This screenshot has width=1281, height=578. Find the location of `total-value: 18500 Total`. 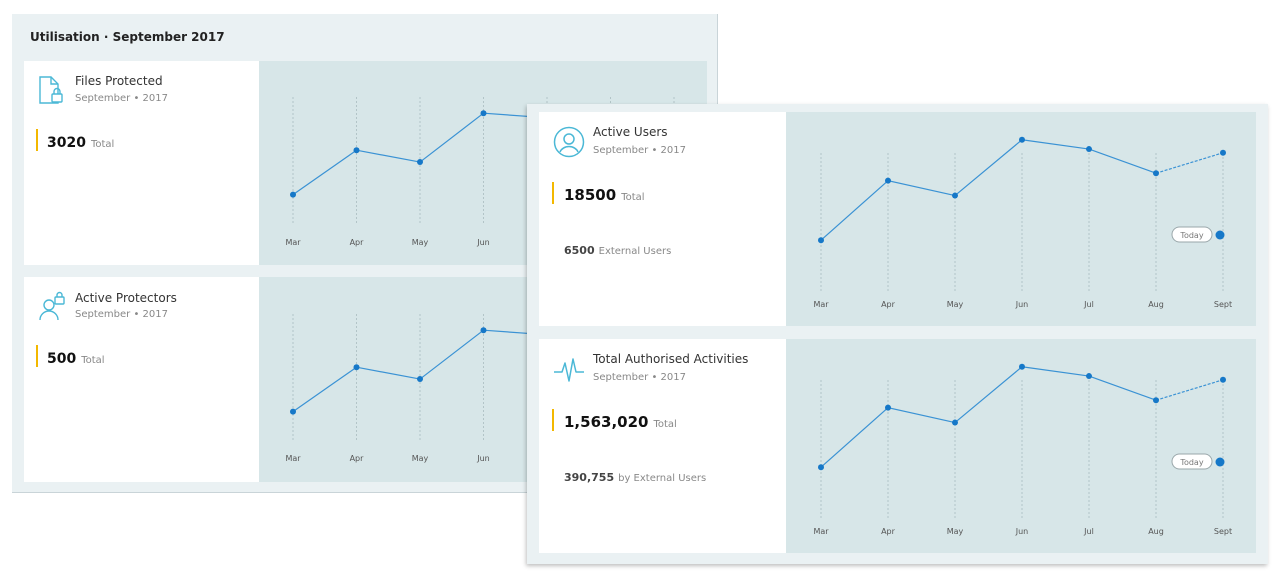

total-value: 18500 Total is located at coordinates (604, 194).